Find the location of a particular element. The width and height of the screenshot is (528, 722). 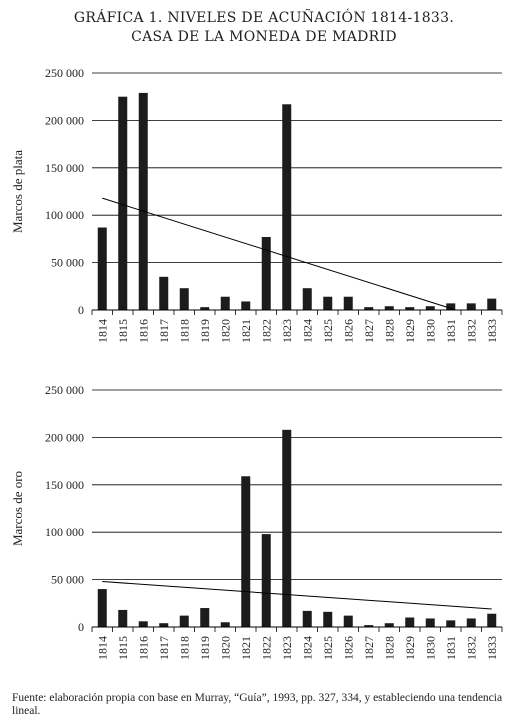

chart-2-y-tick-label: 50 000 is located at coordinates (67, 580).